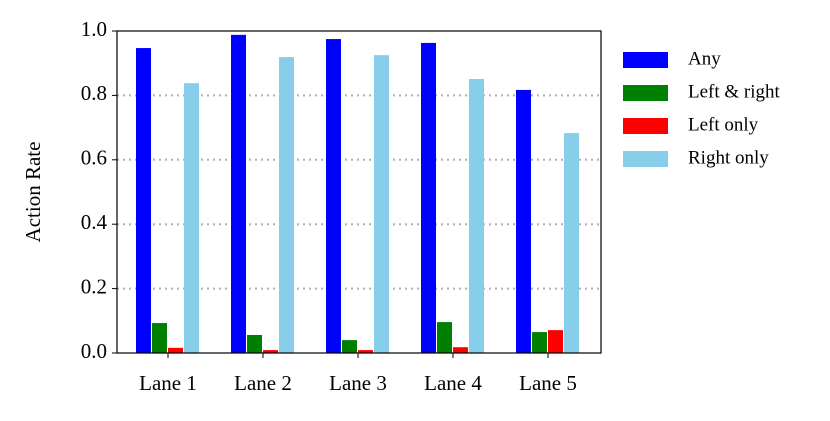 Image resolution: width=830 pixels, height=421 pixels. I want to click on x-tick-label: Lane 5, so click(548, 383).